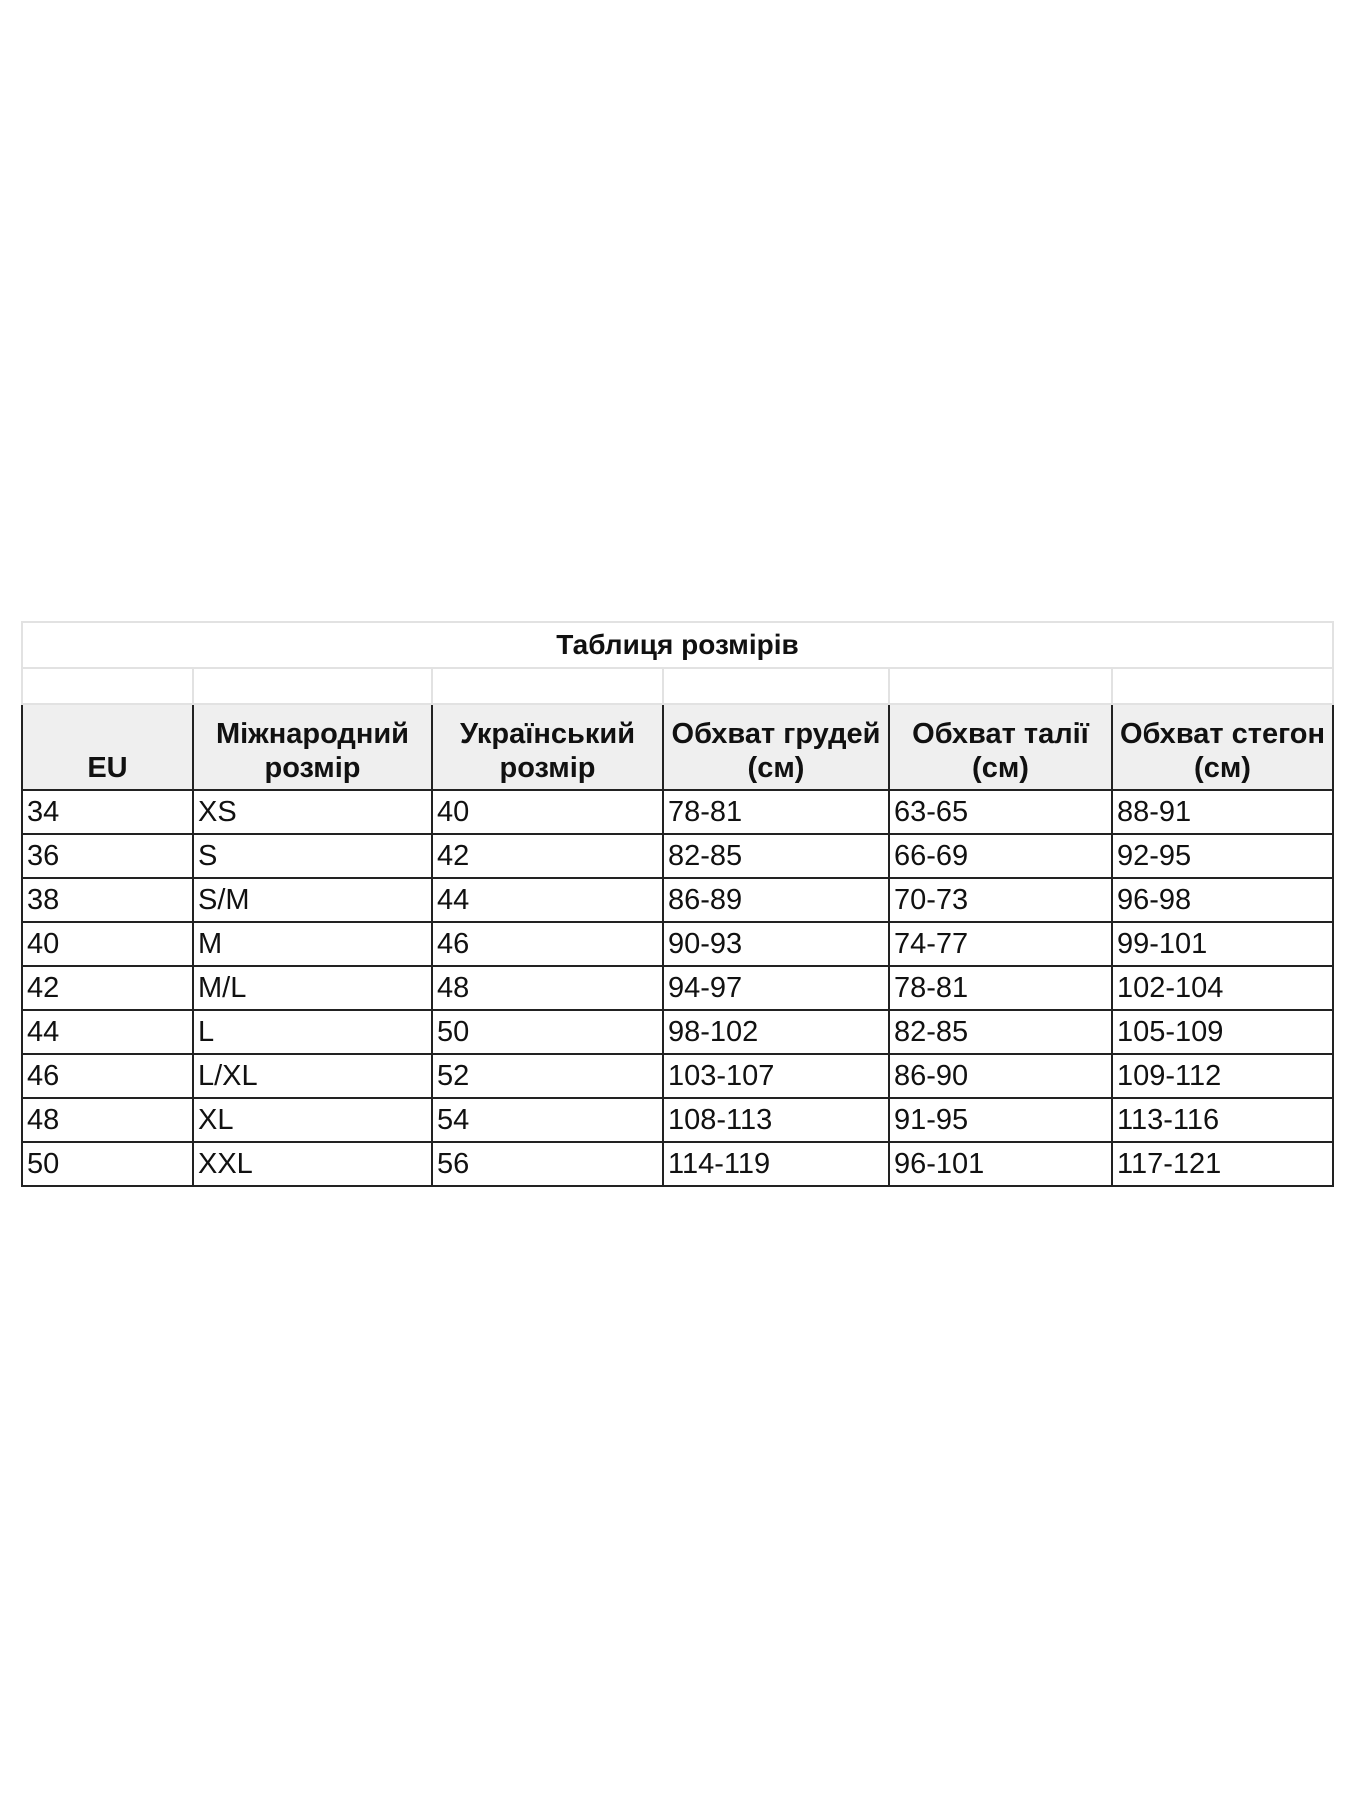  Describe the element at coordinates (1000, 812) in the screenshot. I see `table-cell: 63-65` at that location.